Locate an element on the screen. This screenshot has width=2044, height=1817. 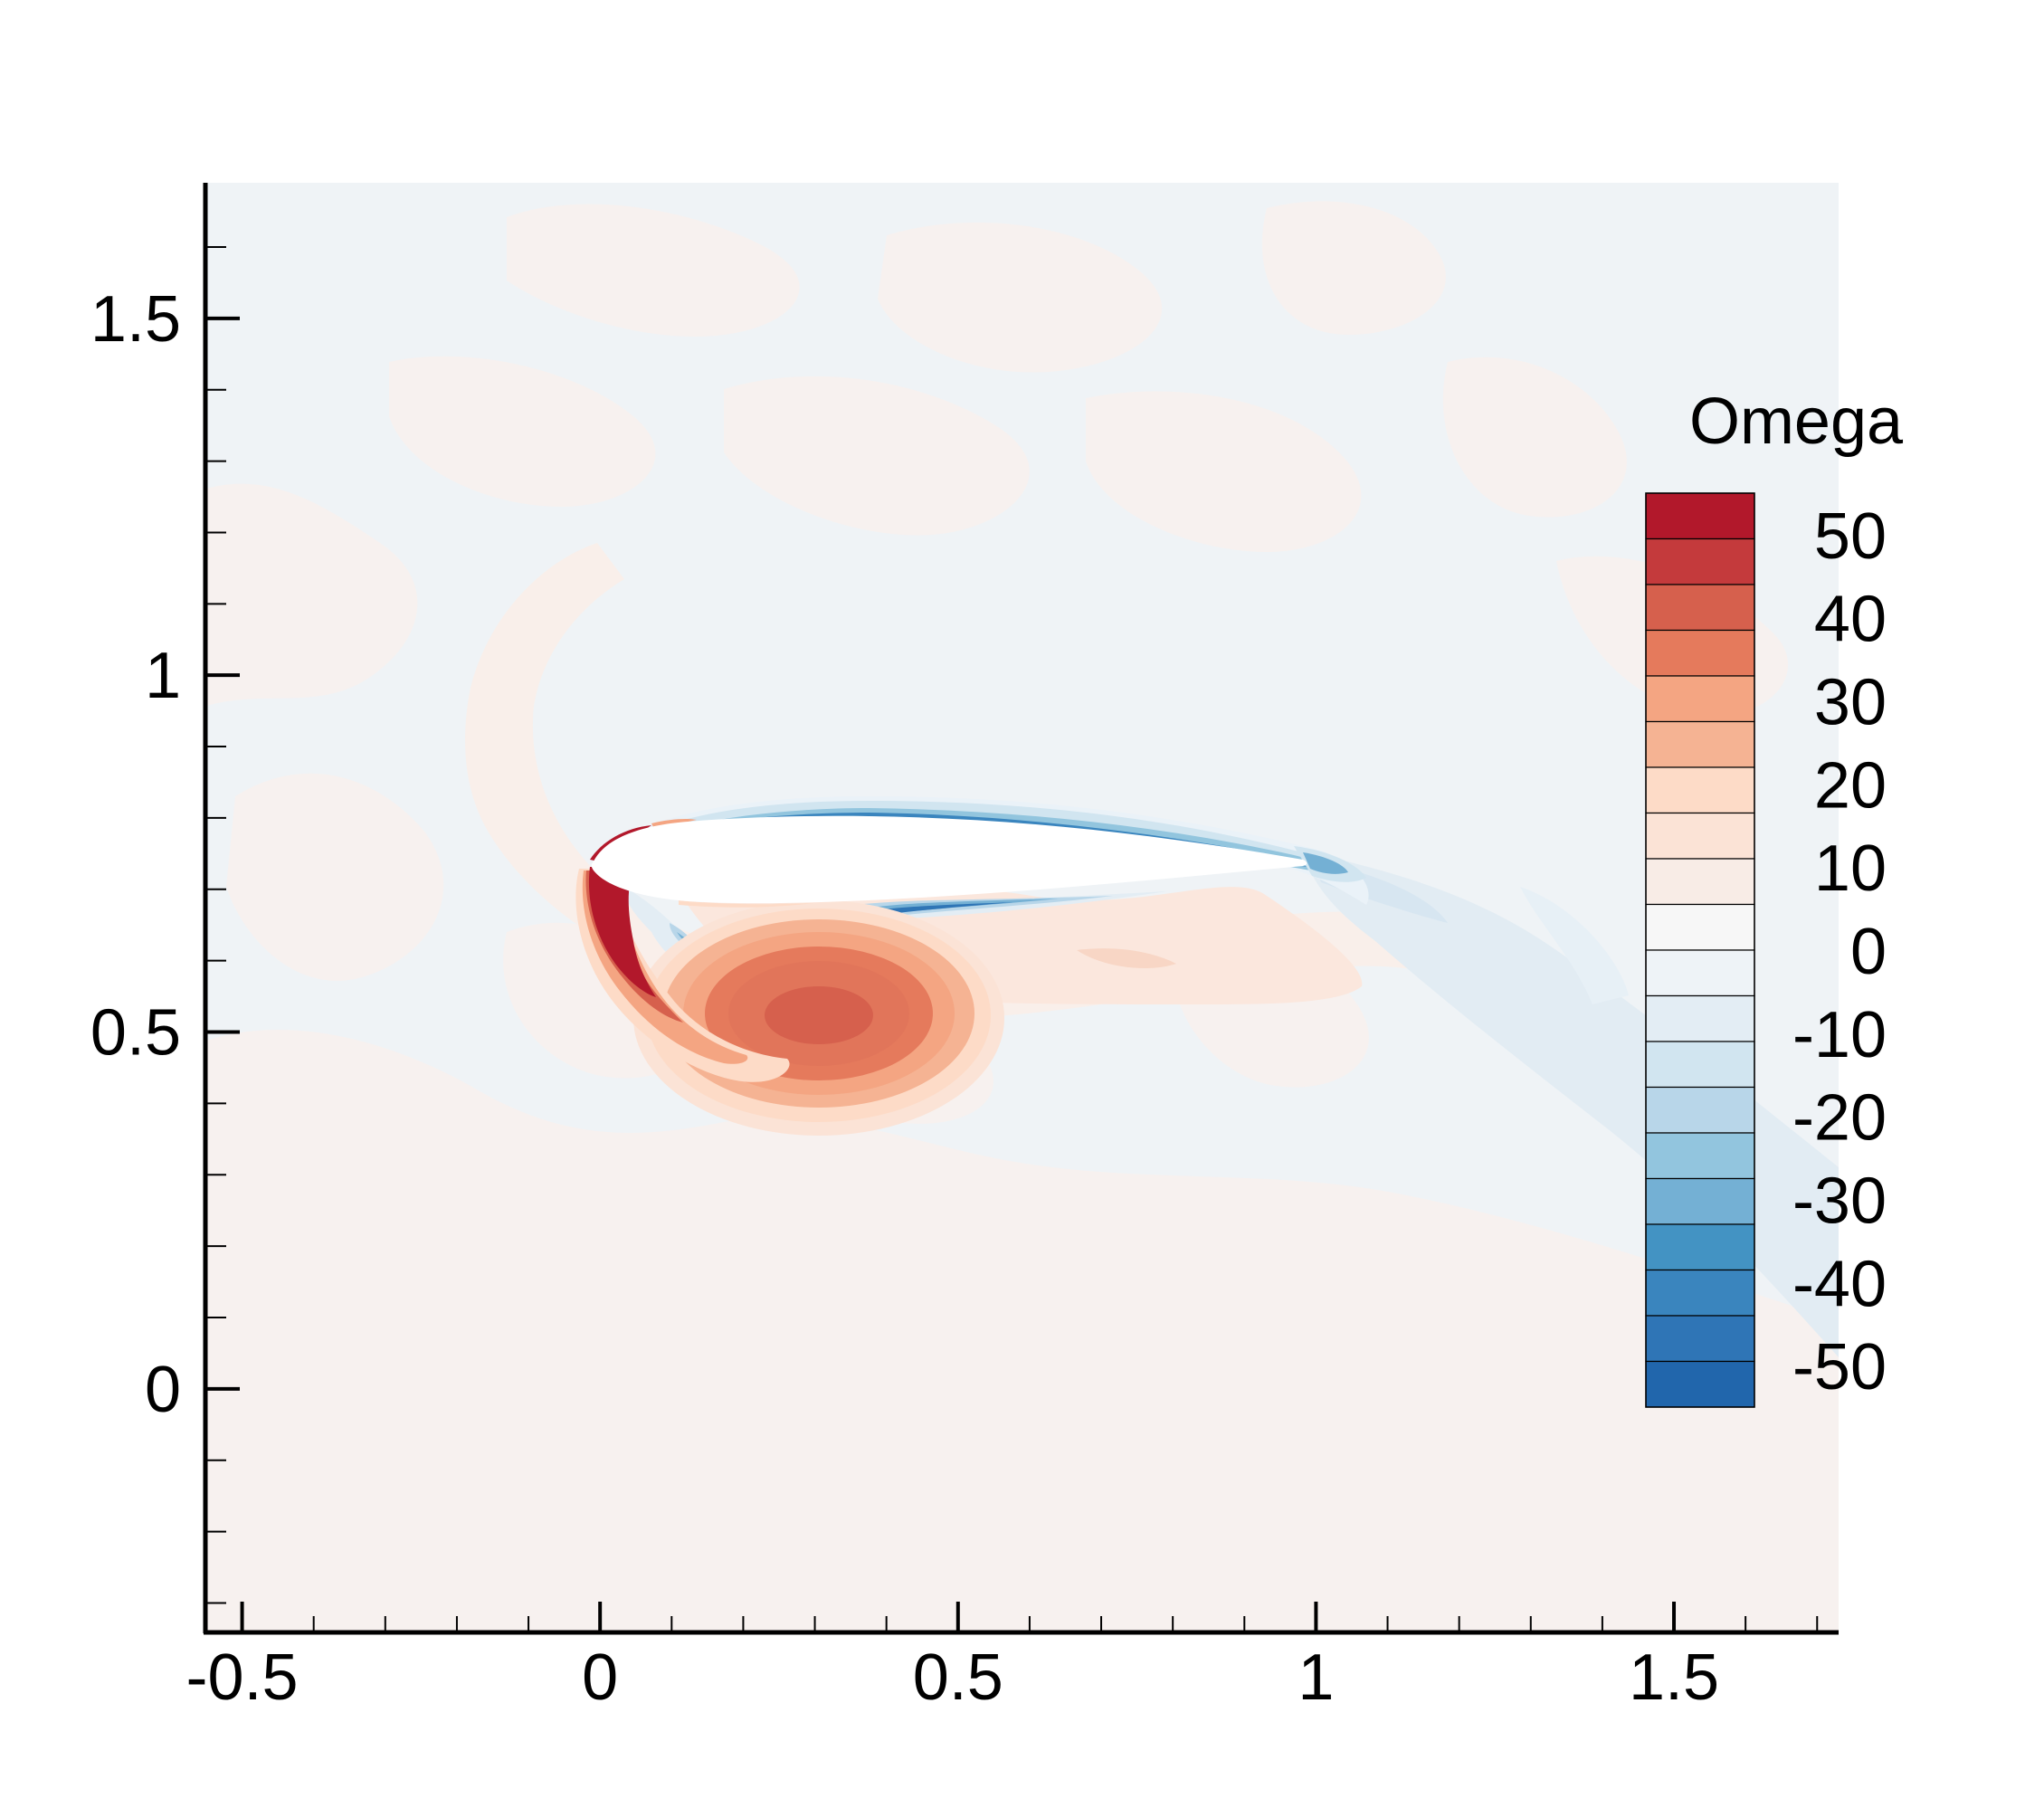
x-axis-tick-labels: -0.5 0 0.5 1 1.5 is located at coordinates (953, 1677).